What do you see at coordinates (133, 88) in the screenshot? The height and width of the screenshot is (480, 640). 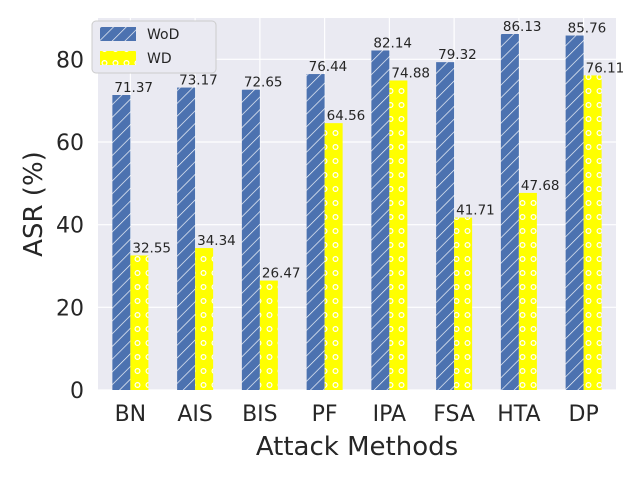 I see `data-label-WoD-BN: 71.37` at bounding box center [133, 88].